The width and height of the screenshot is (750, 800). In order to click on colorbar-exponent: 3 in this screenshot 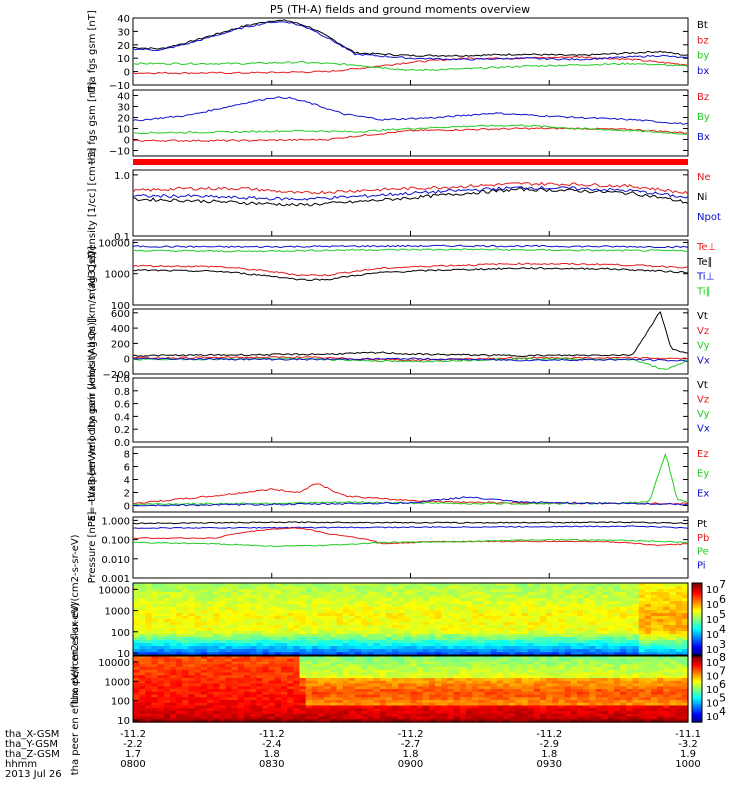, I will do `click(722, 644)`.